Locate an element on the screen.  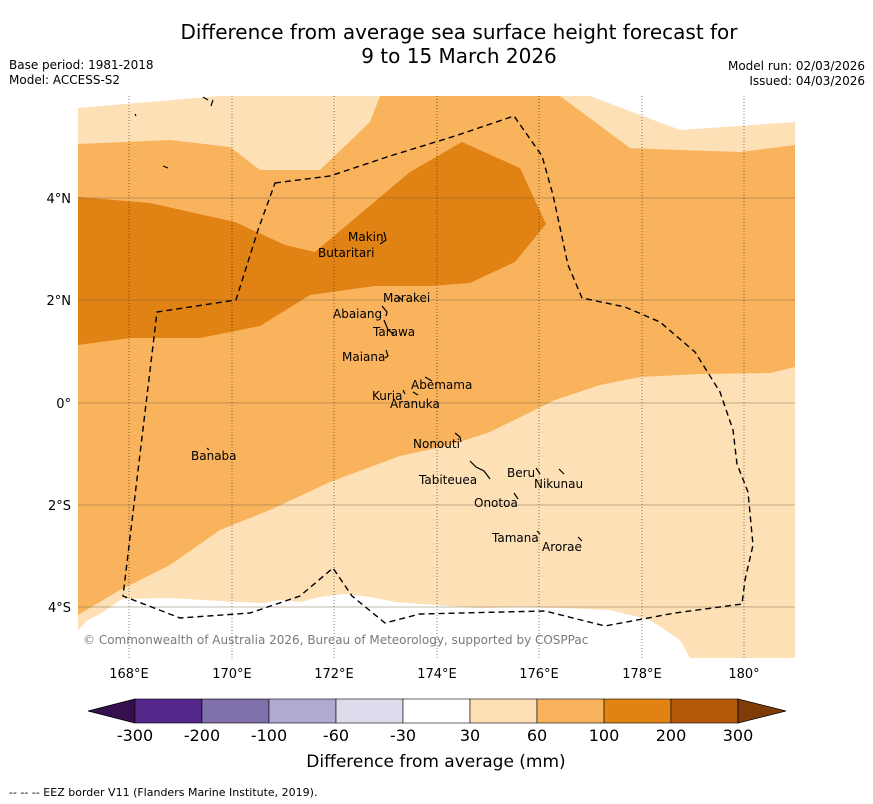
model-run: Model run: 02/03/2026 is located at coordinates (796, 66).